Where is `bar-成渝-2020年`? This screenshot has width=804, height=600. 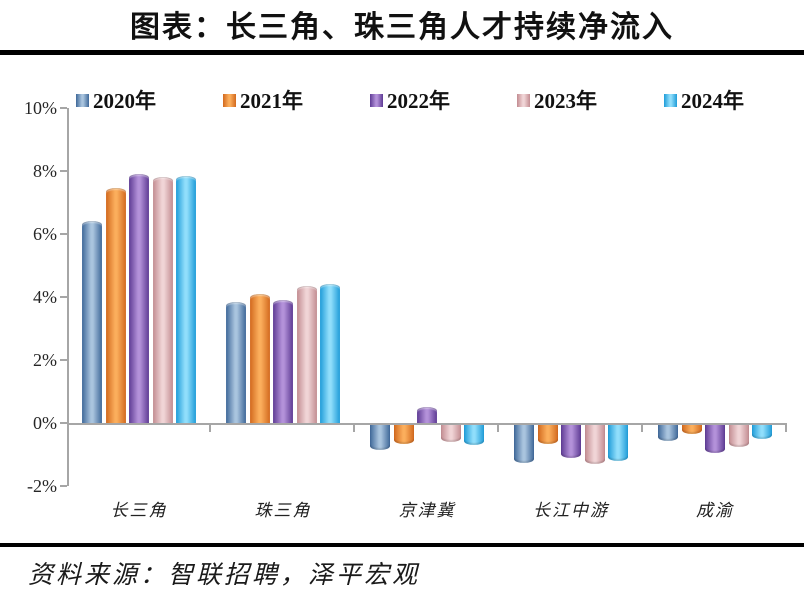 bar-成渝-2020年 is located at coordinates (668, 433).